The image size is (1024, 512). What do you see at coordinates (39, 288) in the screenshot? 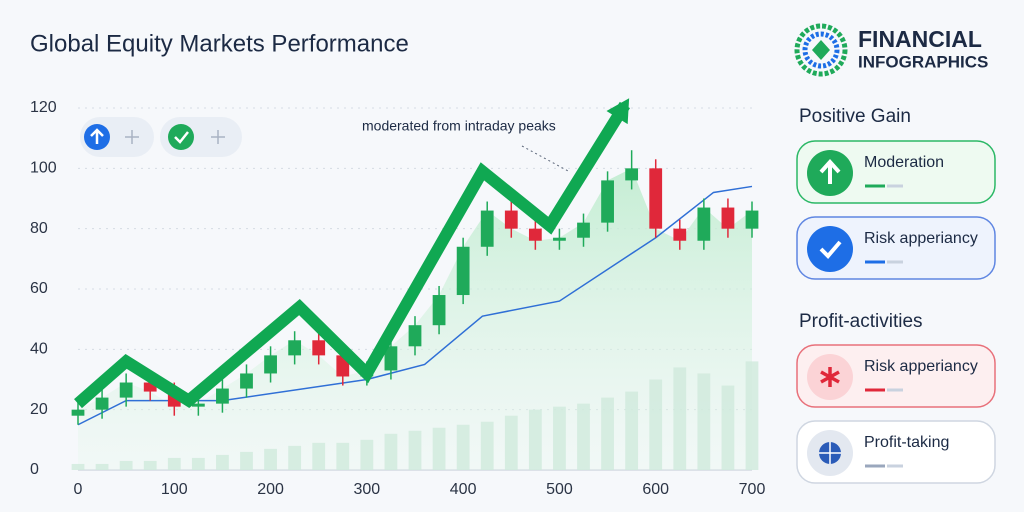
I see `y-tick-label: 60` at bounding box center [39, 288].